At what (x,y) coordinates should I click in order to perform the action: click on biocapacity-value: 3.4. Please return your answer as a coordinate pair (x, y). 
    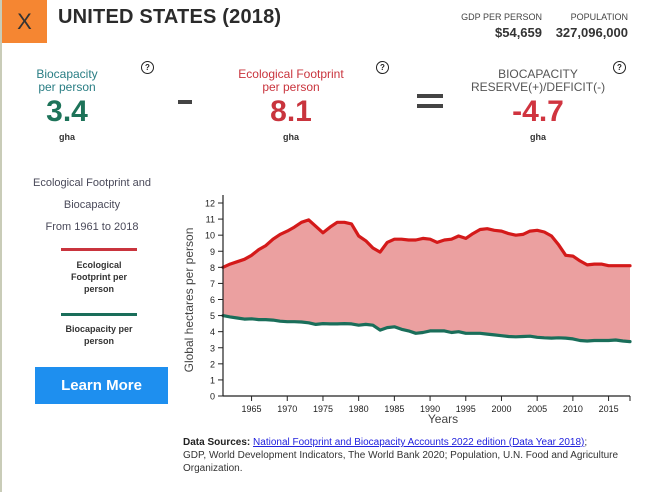
    Looking at the image, I should click on (67, 111).